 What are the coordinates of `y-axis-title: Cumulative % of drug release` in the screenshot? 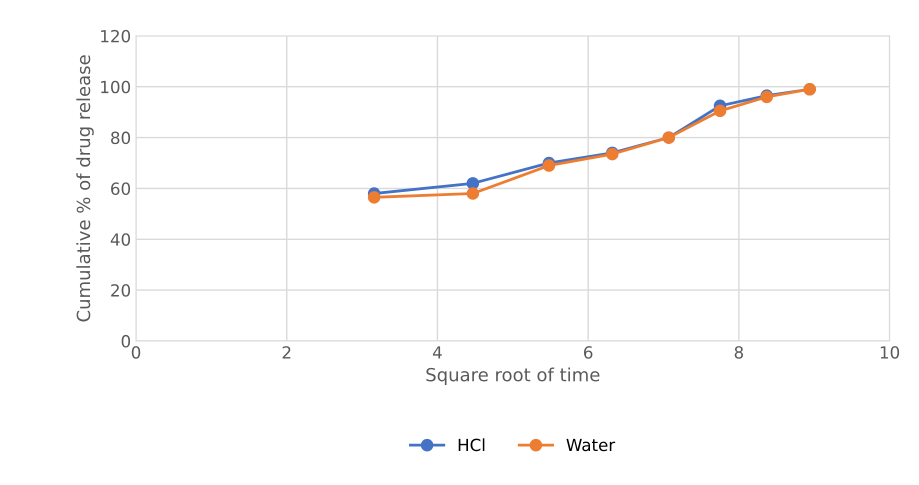 It's located at (85, 188).